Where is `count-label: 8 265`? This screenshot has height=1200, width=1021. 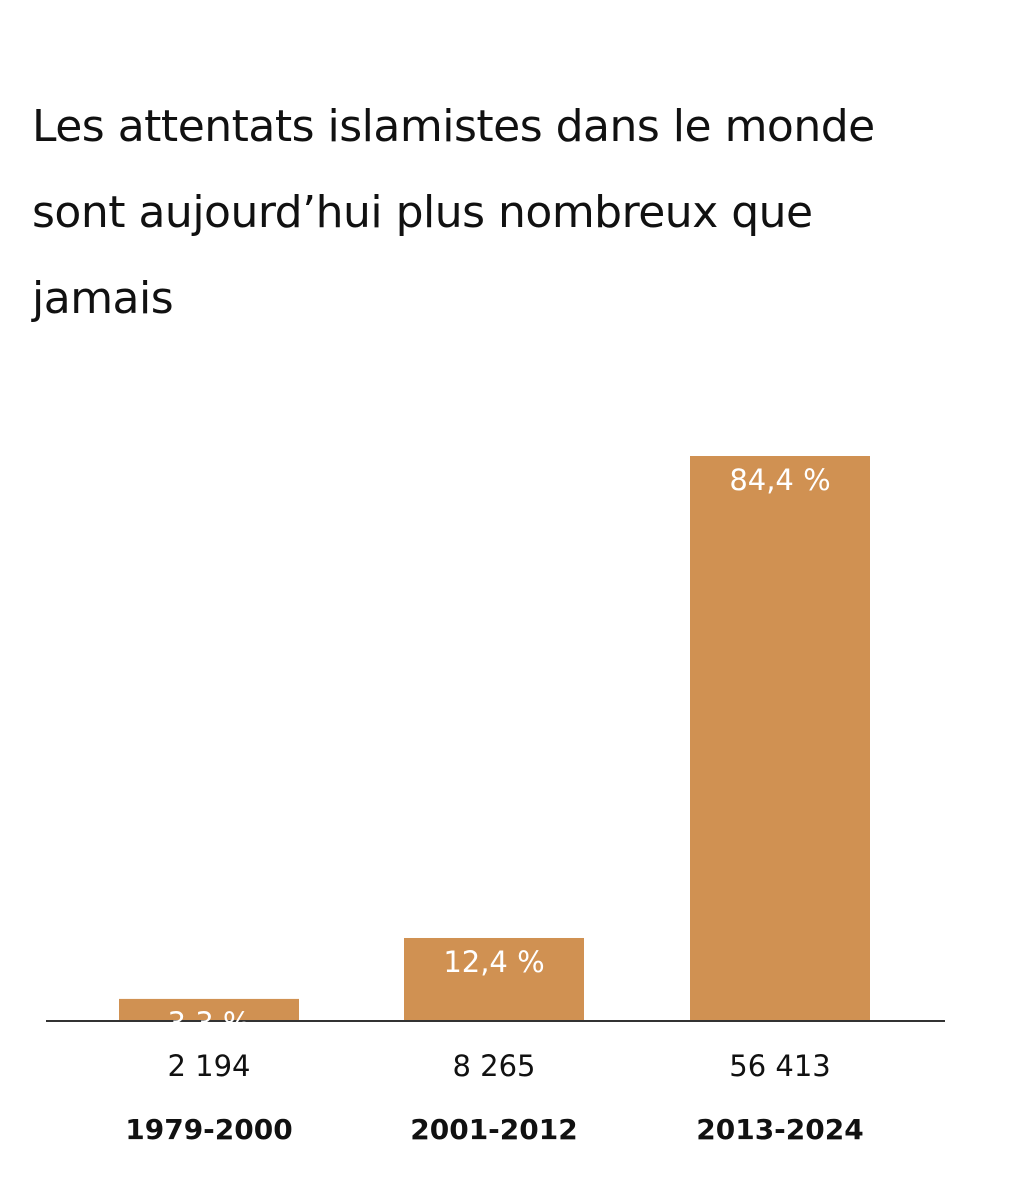
count-label: 8 265 is located at coordinates (493, 1066).